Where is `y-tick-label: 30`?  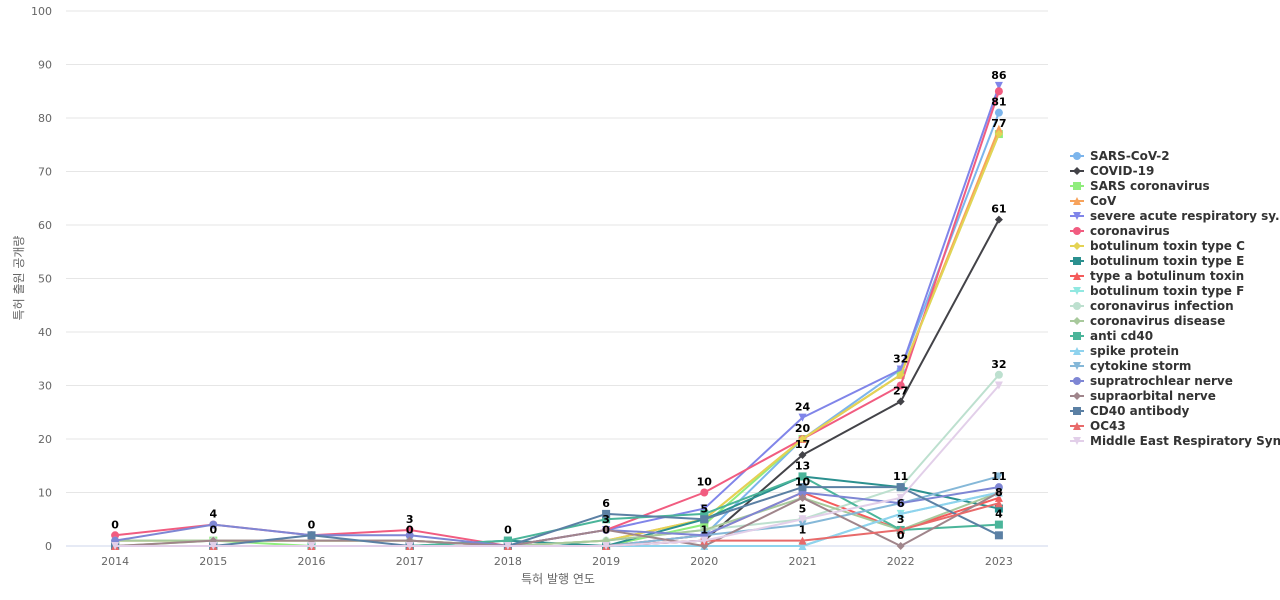
y-tick-label: 30 is located at coordinates (45, 386).